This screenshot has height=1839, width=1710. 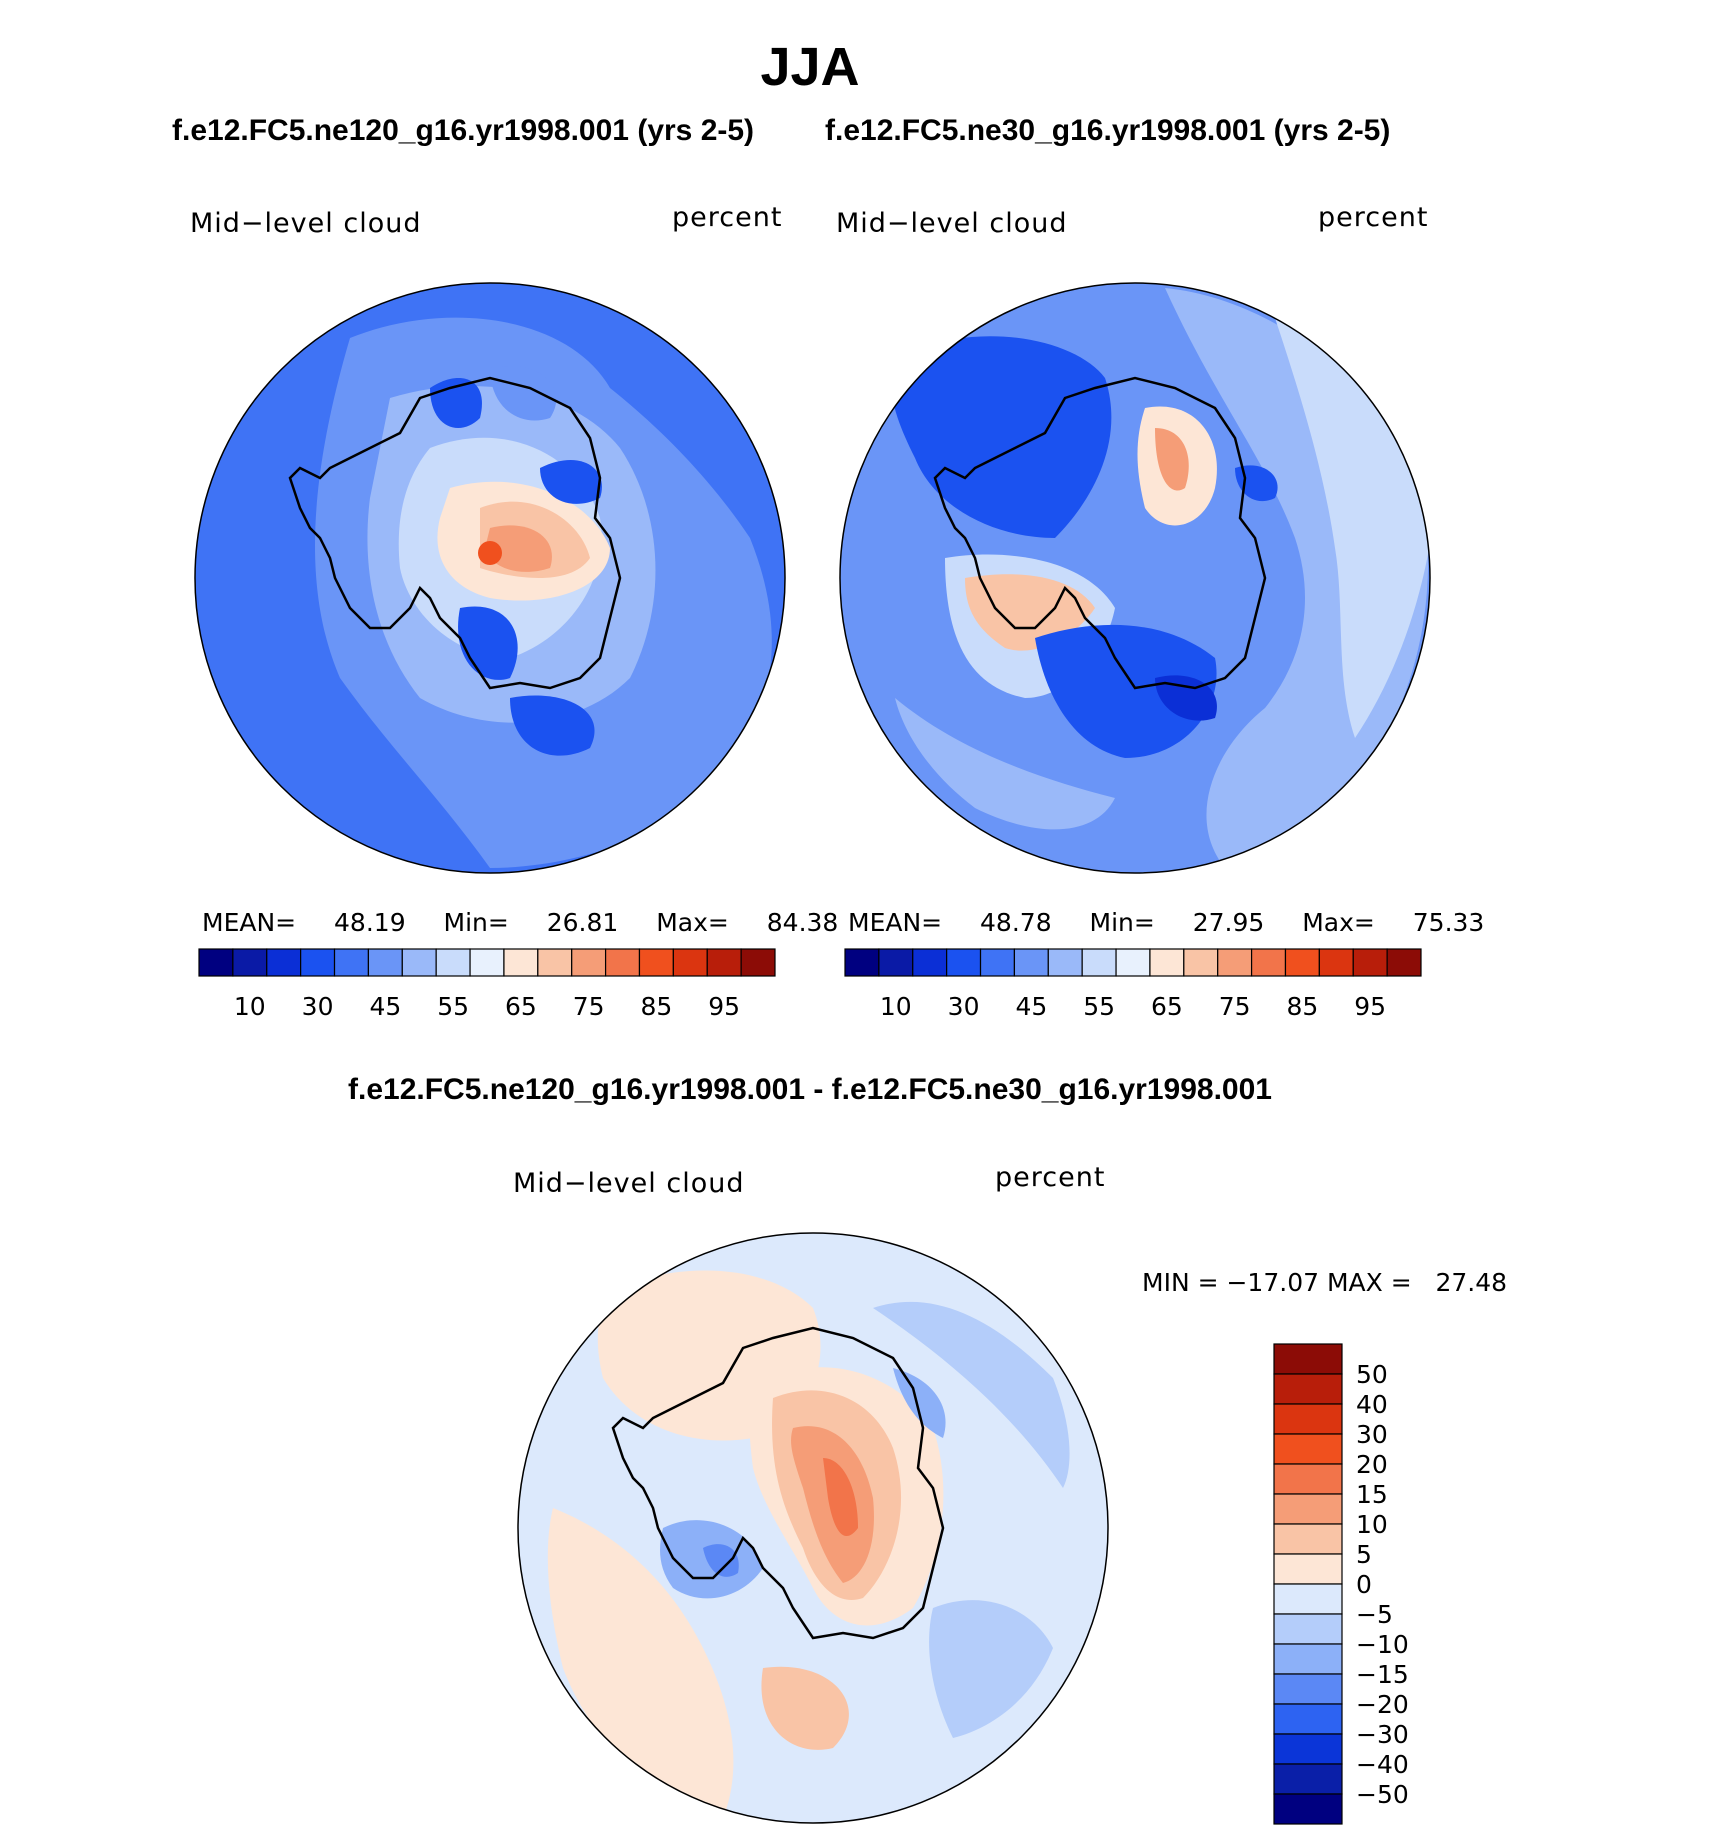 What do you see at coordinates (1373, 217) in the screenshot?
I see `panel2-units-label: percent` at bounding box center [1373, 217].